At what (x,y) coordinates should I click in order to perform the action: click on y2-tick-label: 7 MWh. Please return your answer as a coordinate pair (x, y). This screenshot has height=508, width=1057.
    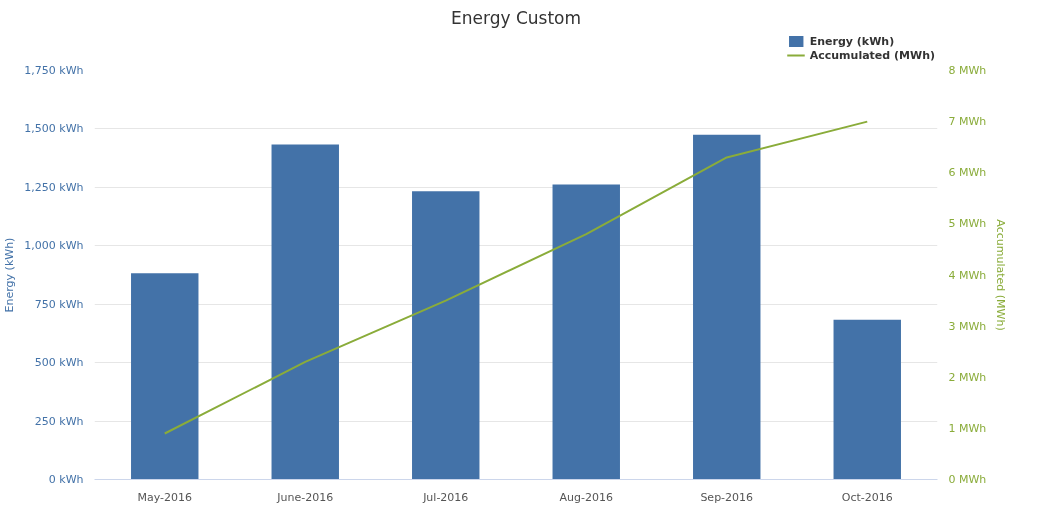
    Looking at the image, I should click on (967, 122).